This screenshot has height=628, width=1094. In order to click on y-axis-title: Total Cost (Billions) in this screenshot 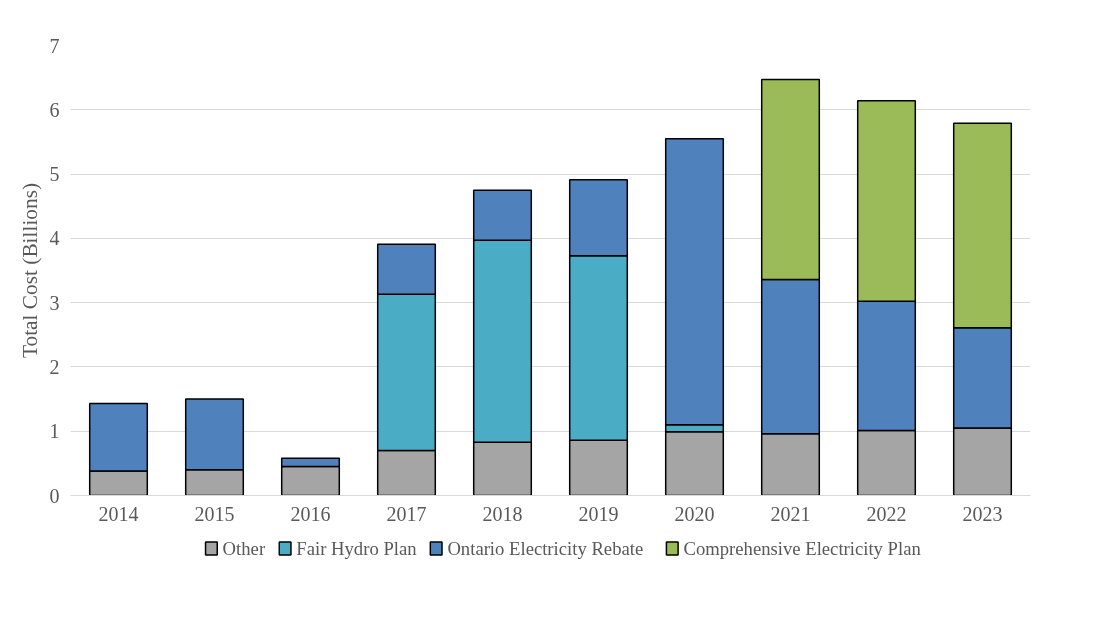, I will do `click(29, 270)`.